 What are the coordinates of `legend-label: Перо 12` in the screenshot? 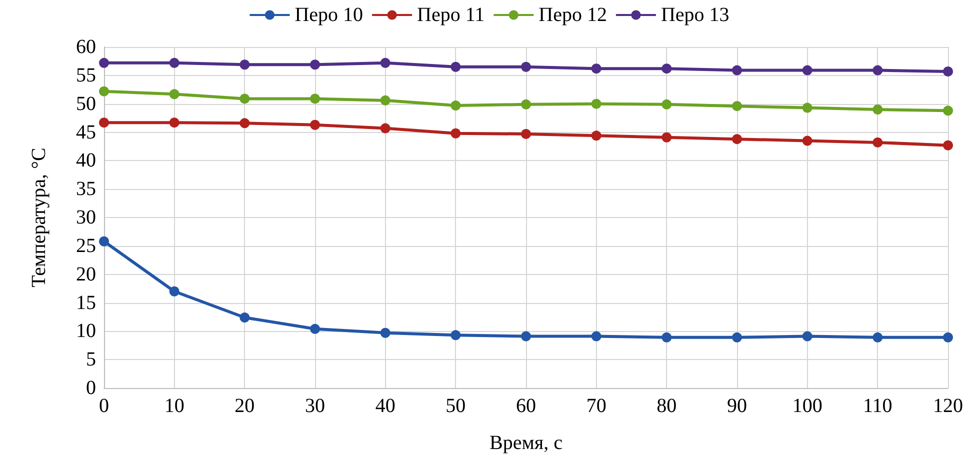 It's located at (572, 15).